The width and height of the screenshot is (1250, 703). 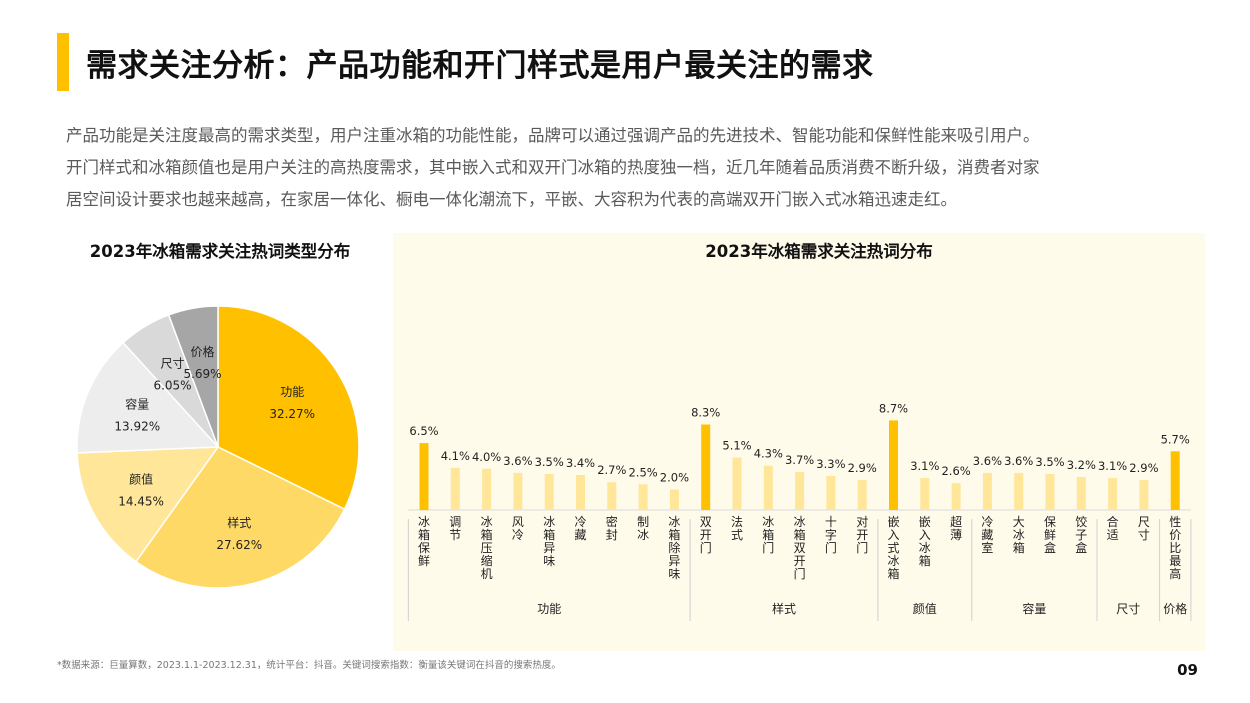 What do you see at coordinates (706, 535) in the screenshot?
I see `bar-category-label: 双开门` at bounding box center [706, 535].